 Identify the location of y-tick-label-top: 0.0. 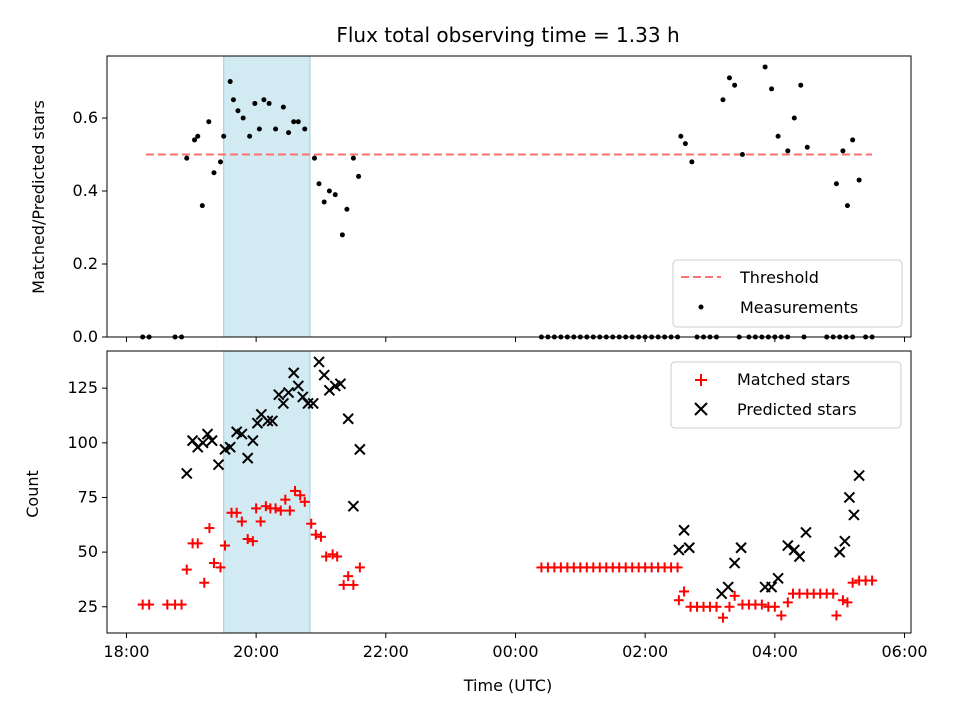
(85, 336).